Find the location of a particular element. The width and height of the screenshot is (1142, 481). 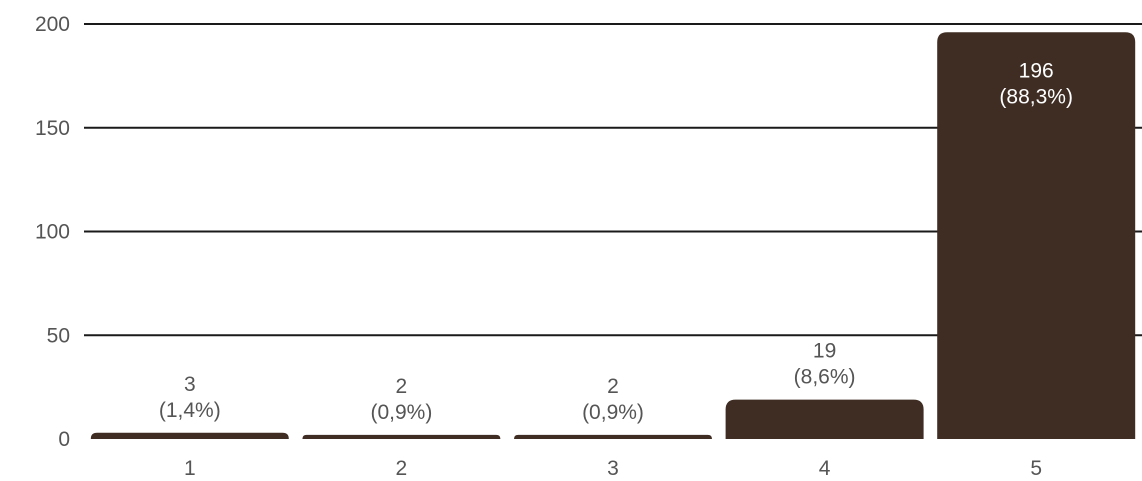

y-tick-label: 150 is located at coordinates (52, 128).